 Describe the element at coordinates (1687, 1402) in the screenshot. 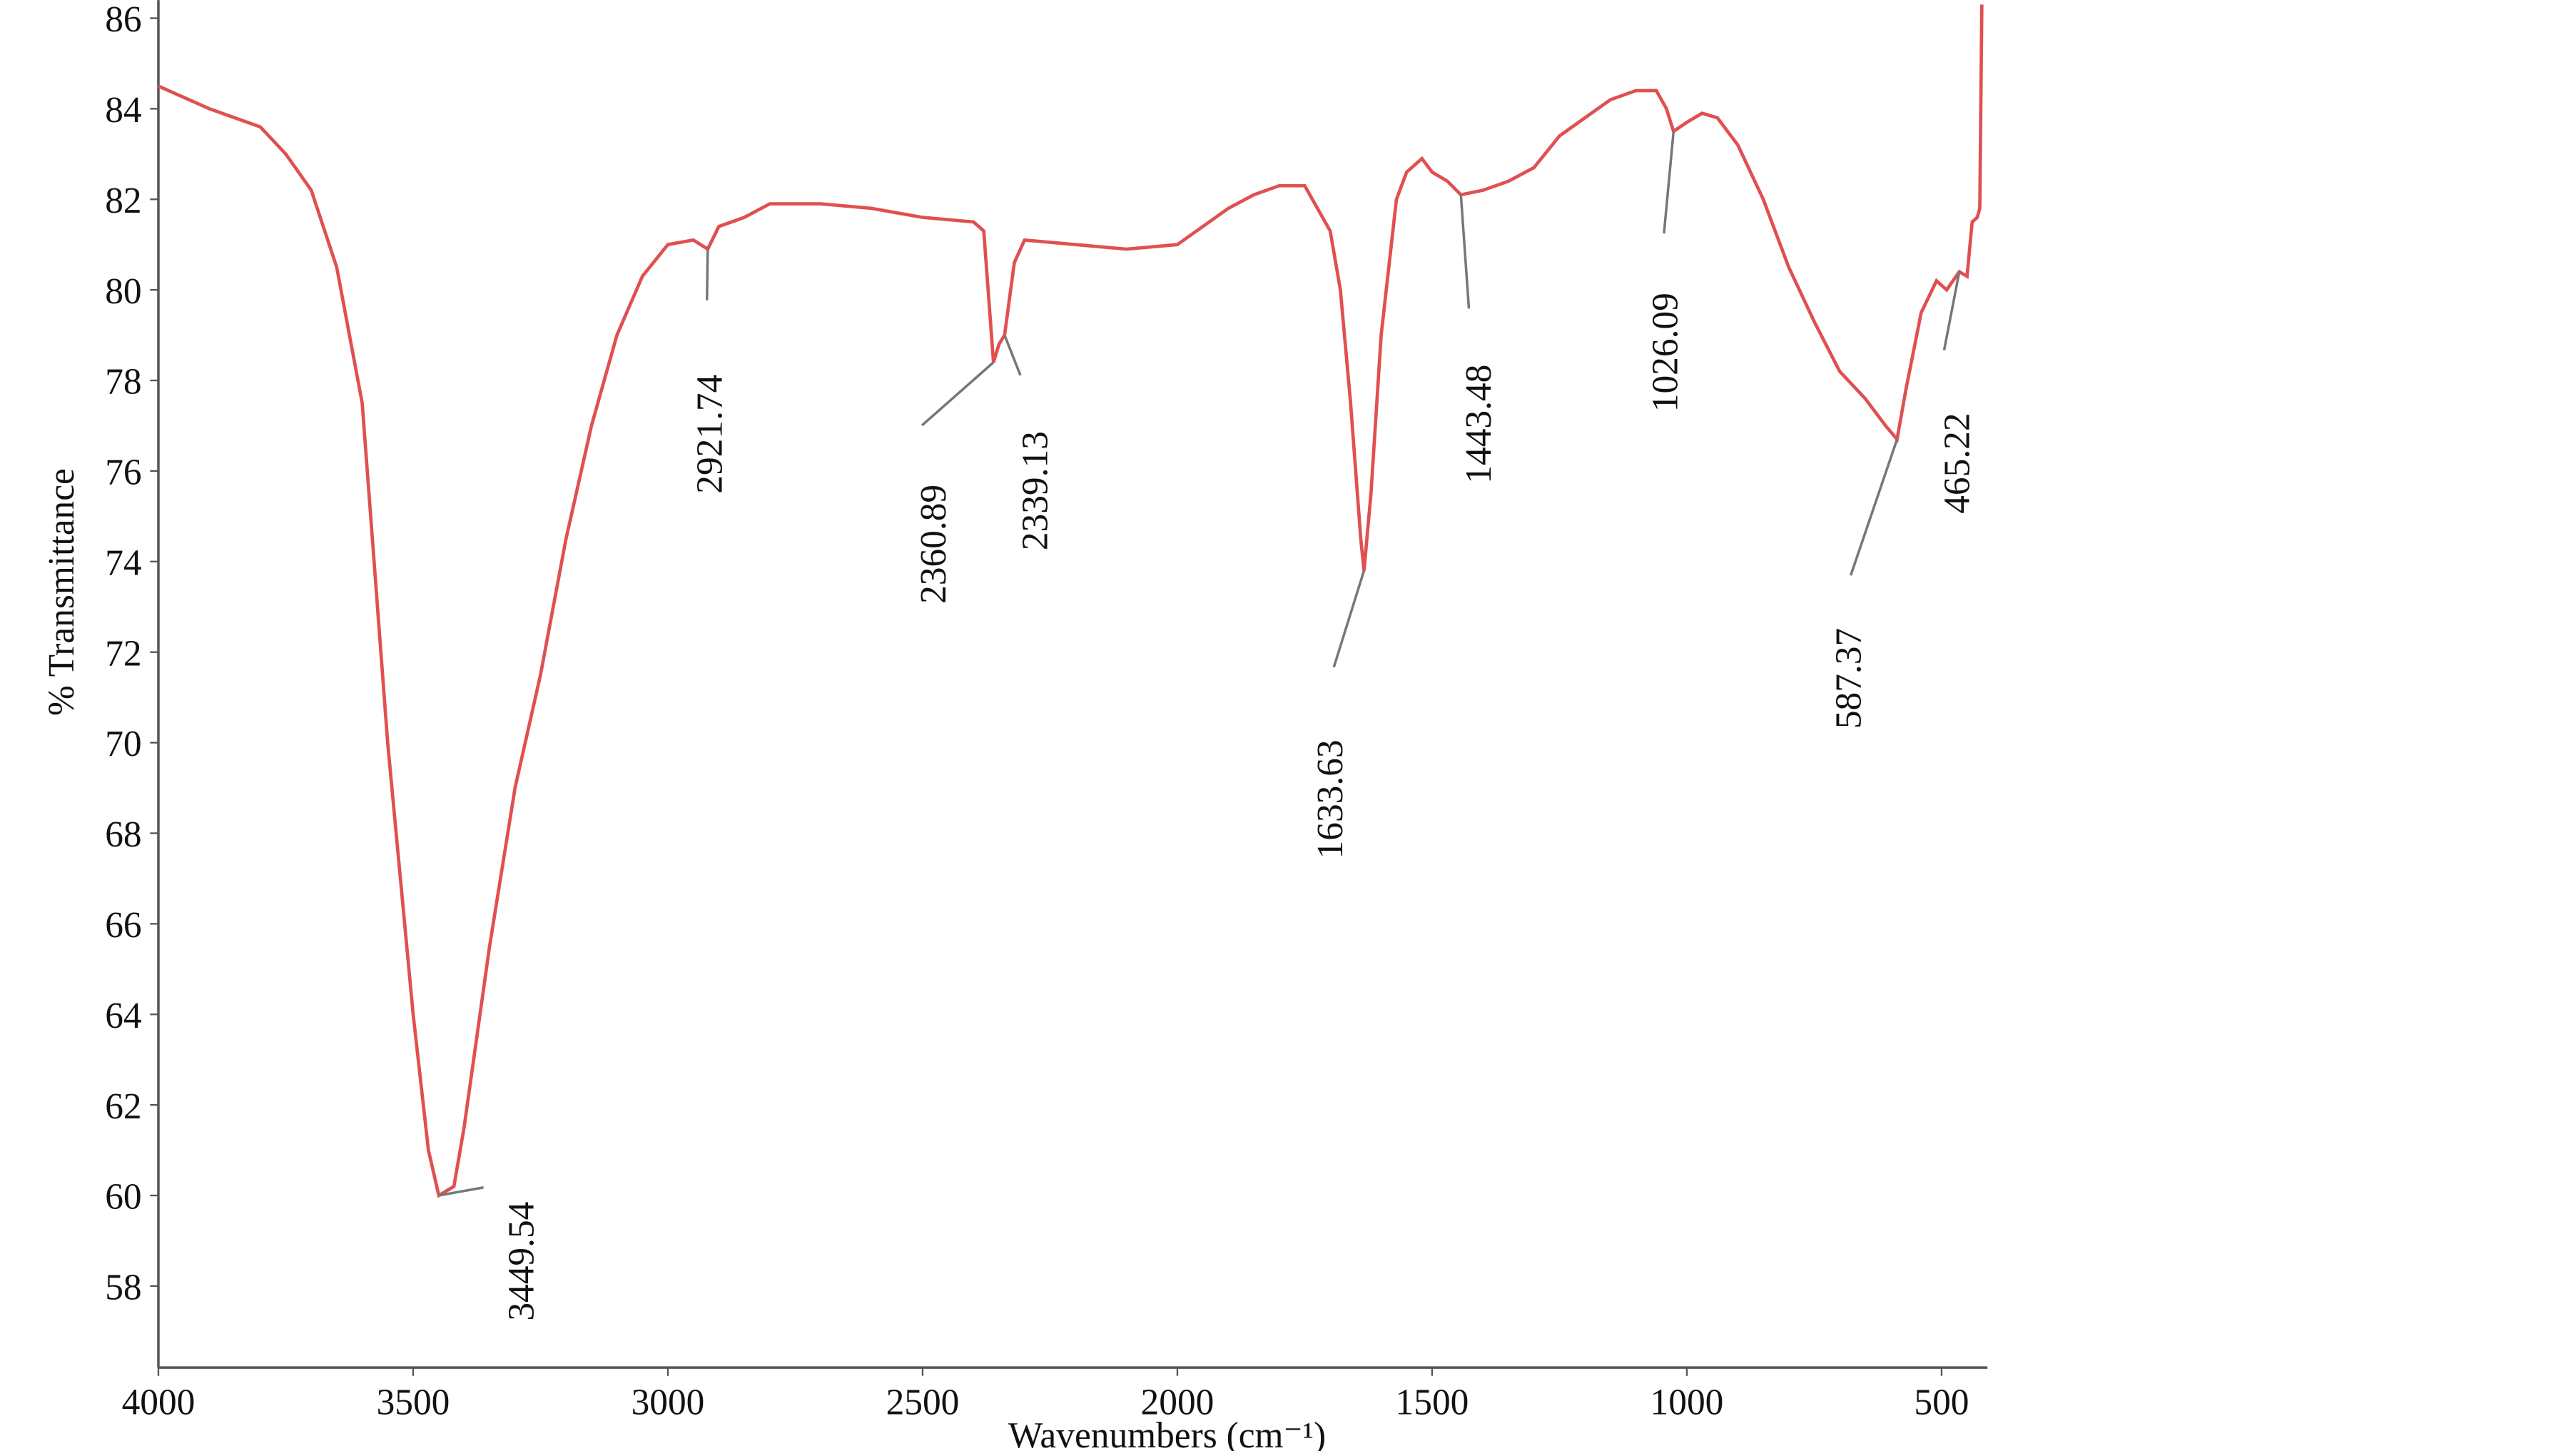

I see `x-tick-label: 1000` at that location.